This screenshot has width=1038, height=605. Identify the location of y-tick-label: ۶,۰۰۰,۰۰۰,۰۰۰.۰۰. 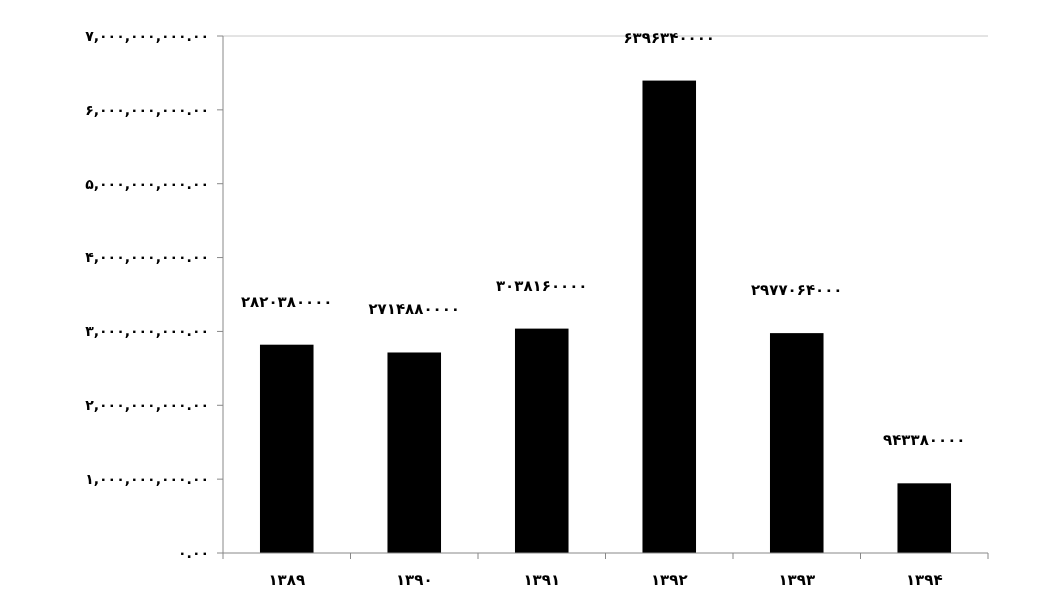
(147, 109).